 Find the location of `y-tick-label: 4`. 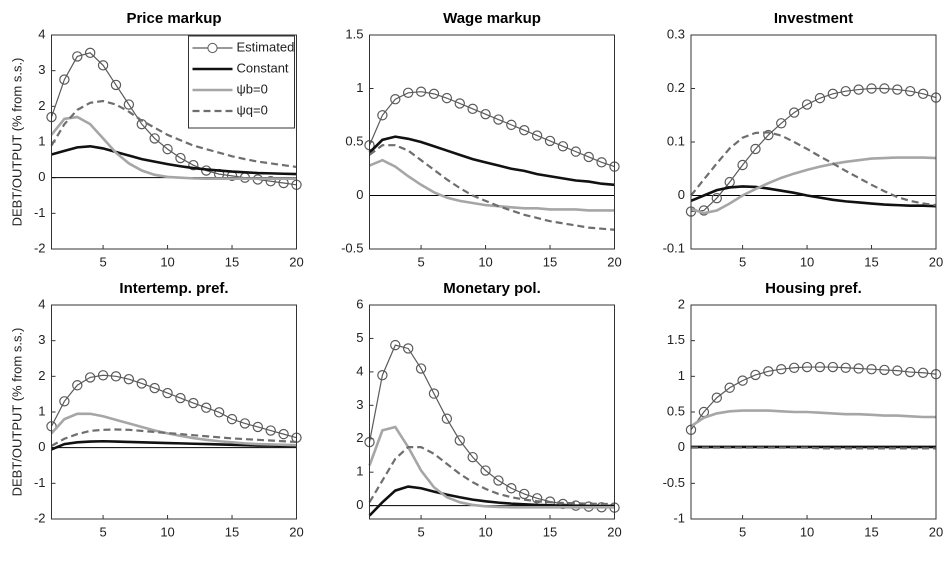

y-tick-label: 4 is located at coordinates (41, 303).